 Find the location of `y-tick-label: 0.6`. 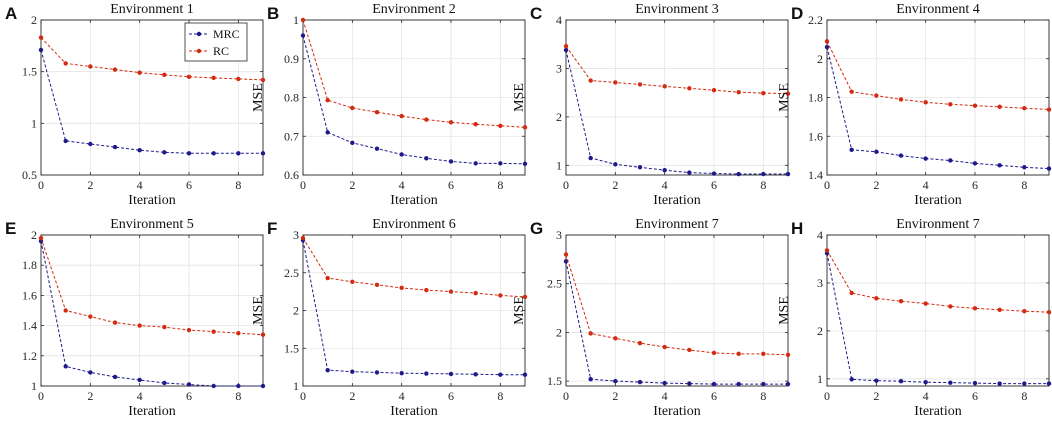

y-tick-label: 0.6 is located at coordinates (291, 175).